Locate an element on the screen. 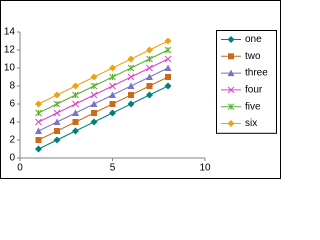  x-tick-label: 5 is located at coordinates (113, 168).